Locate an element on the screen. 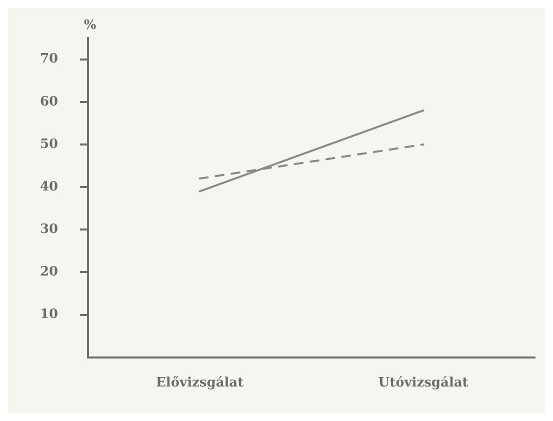 The image size is (553, 421). x-tick-label: Elővizsgálat is located at coordinates (200, 383).